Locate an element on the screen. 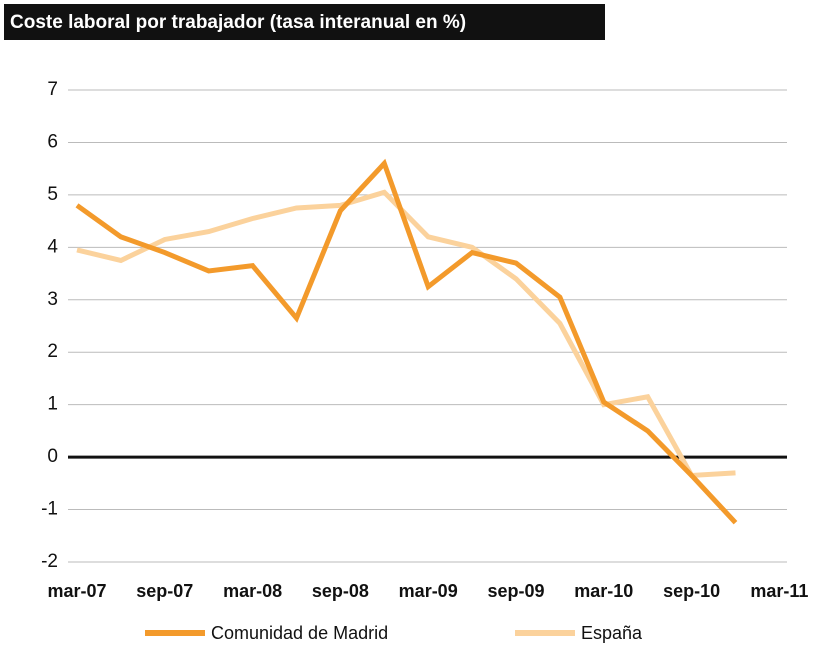  y-tick-label: -2 is located at coordinates (49, 561).